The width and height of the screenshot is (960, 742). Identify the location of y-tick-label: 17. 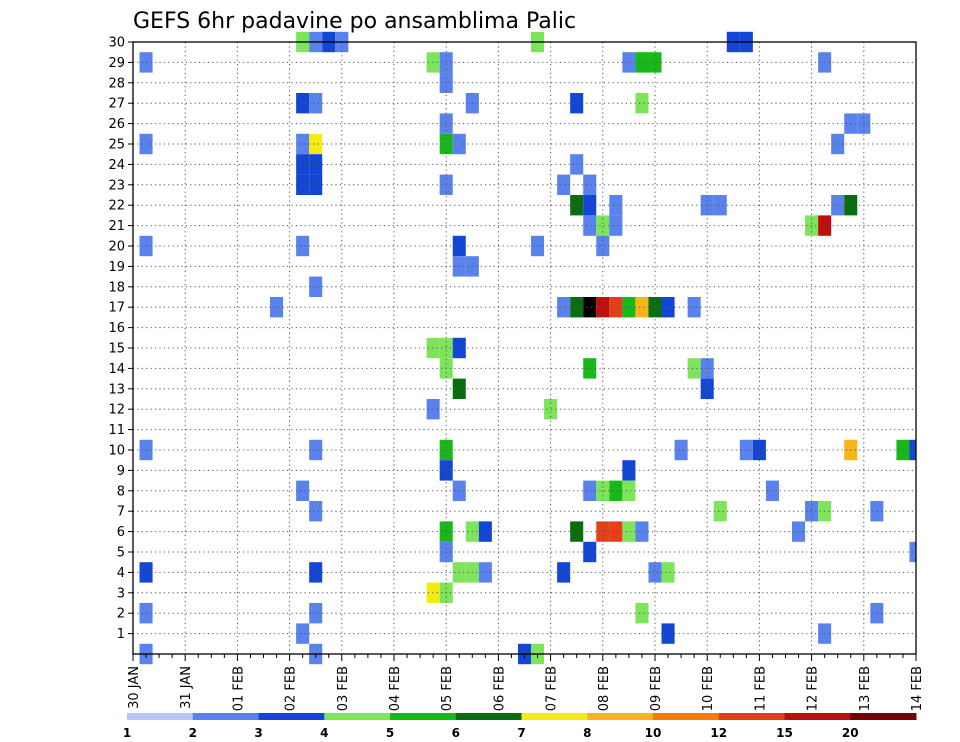
(116, 308).